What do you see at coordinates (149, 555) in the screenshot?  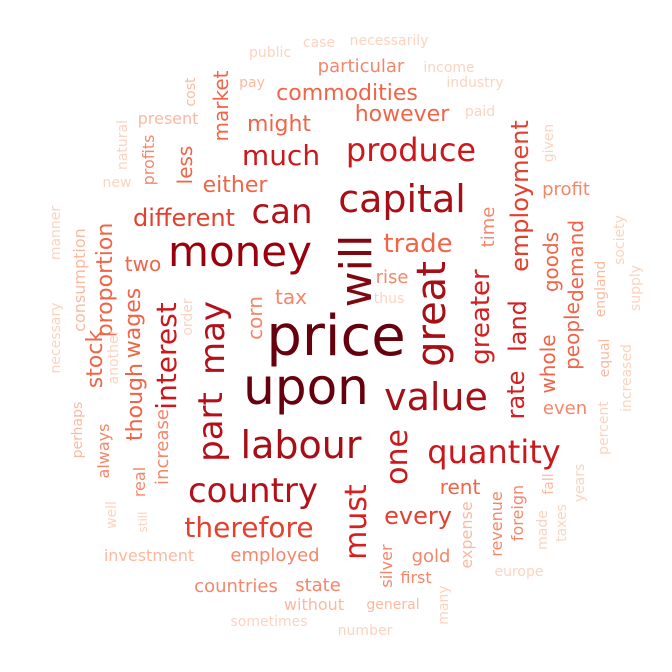 I see `word-investment: investment` at bounding box center [149, 555].